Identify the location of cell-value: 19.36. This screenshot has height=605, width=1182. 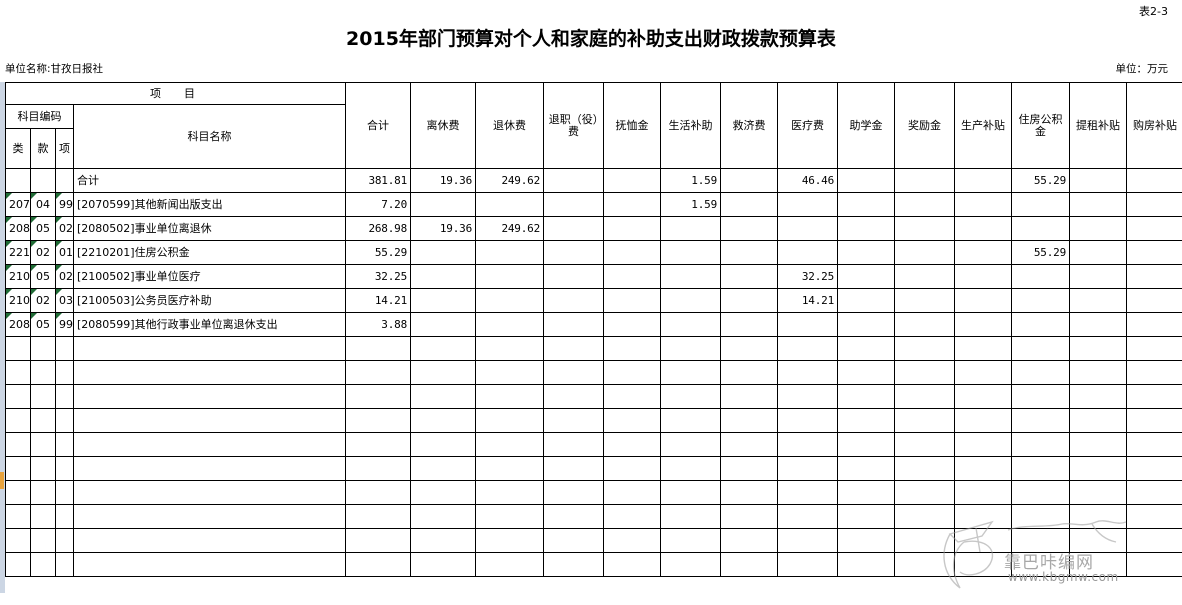
(443, 180).